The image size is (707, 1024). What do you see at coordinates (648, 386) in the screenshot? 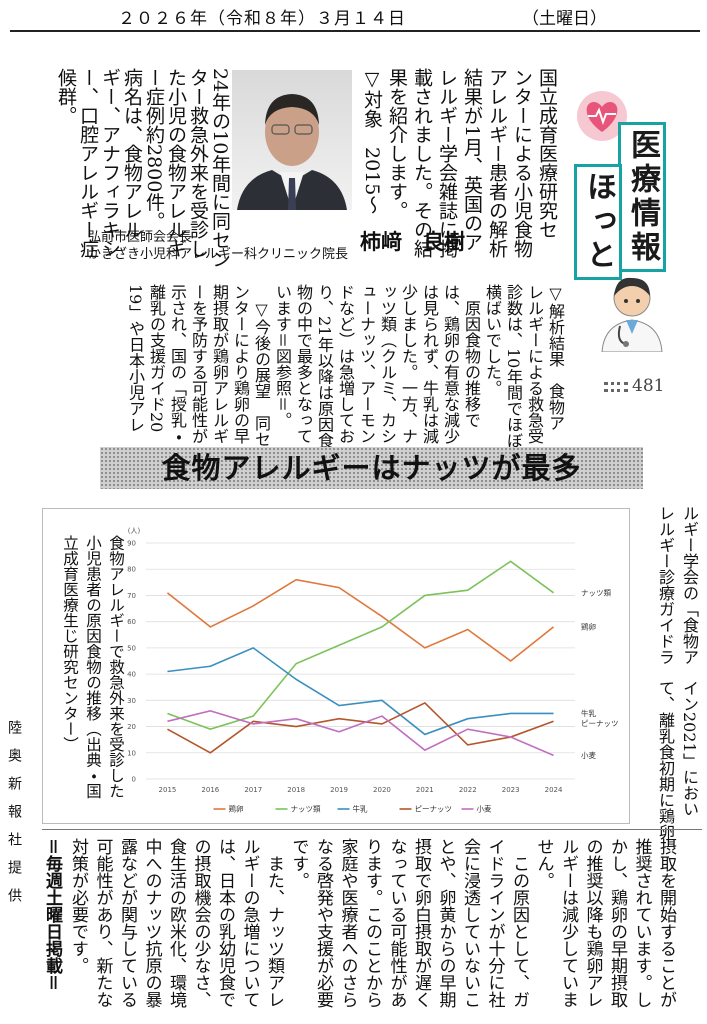
I see `column-number: 481` at bounding box center [648, 386].